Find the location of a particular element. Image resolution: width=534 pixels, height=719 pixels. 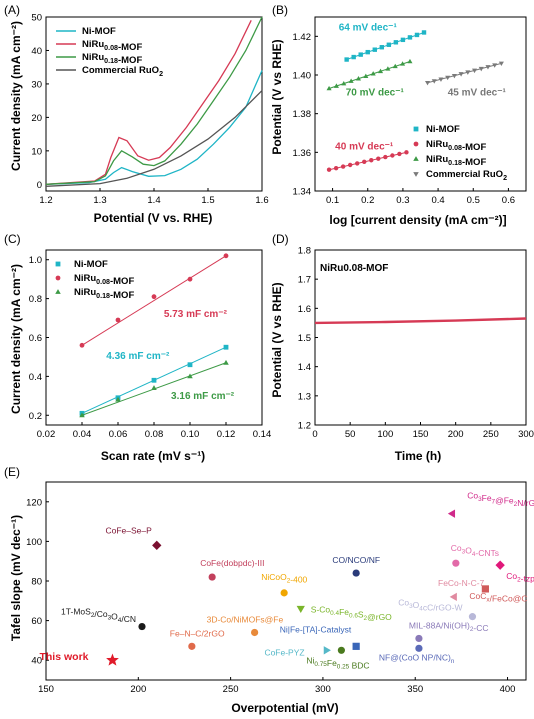

panel-e-point-label: Ni|Fe-[TA]-Catalyst is located at coordinates (316, 629).